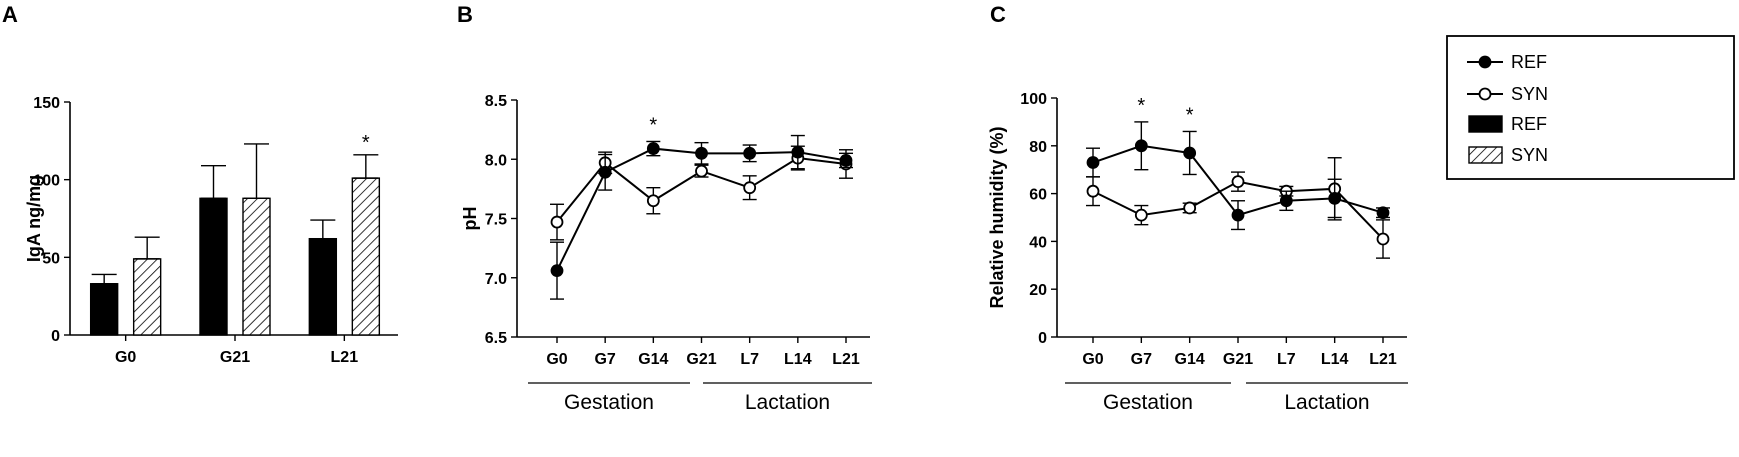 The height and width of the screenshot is (457, 1739). I want to click on panel-b-group-label: Gestation, so click(609, 402).